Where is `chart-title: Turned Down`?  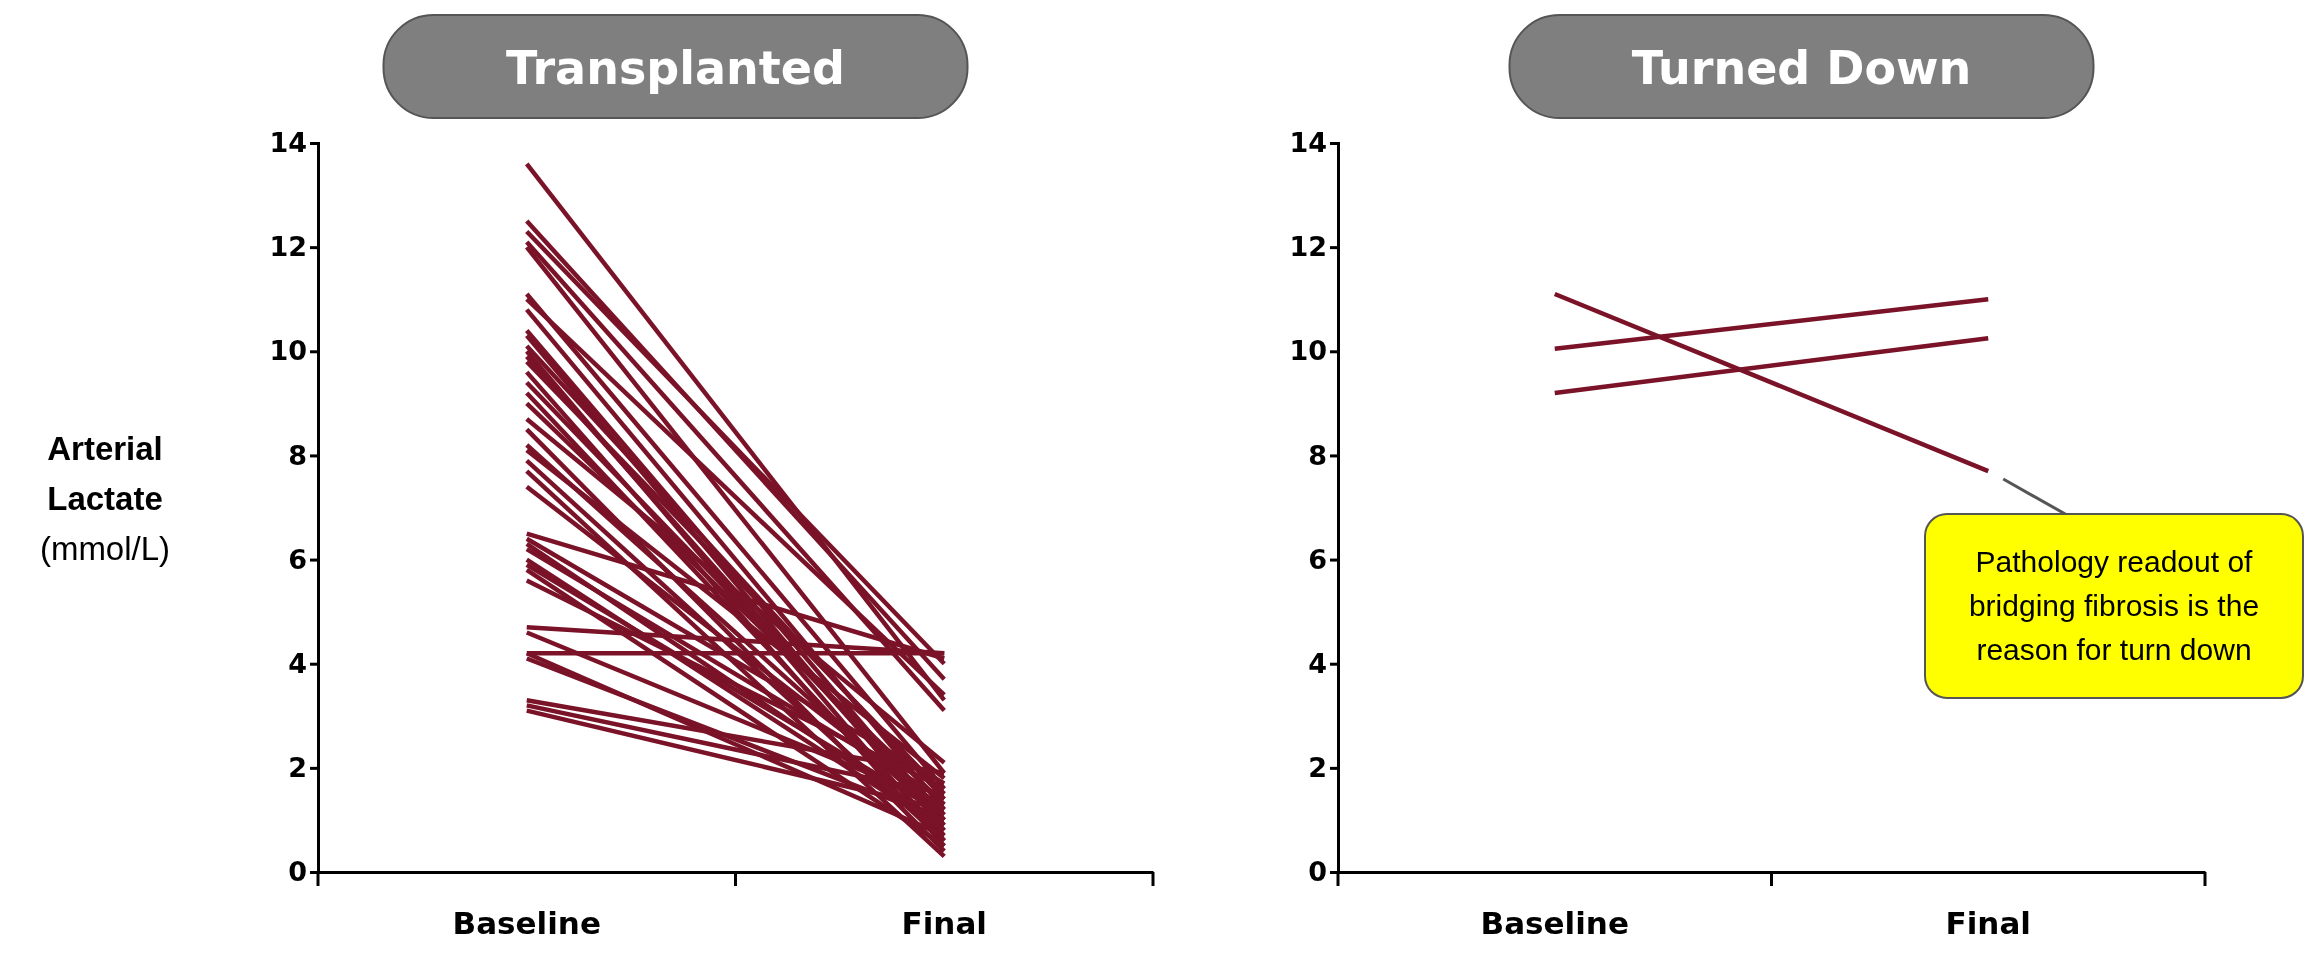
chart-title: Turned Down is located at coordinates (1801, 68).